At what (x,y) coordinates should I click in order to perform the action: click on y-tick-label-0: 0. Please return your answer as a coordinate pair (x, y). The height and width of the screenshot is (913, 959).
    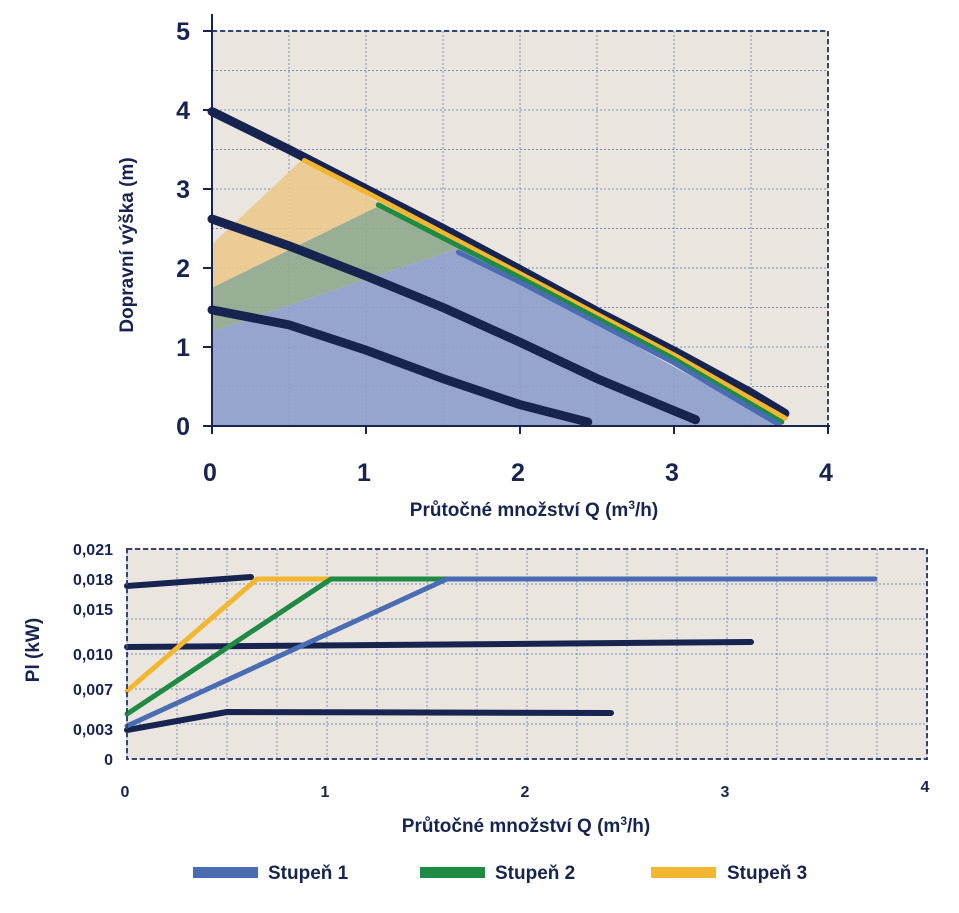
    Looking at the image, I should click on (183, 427).